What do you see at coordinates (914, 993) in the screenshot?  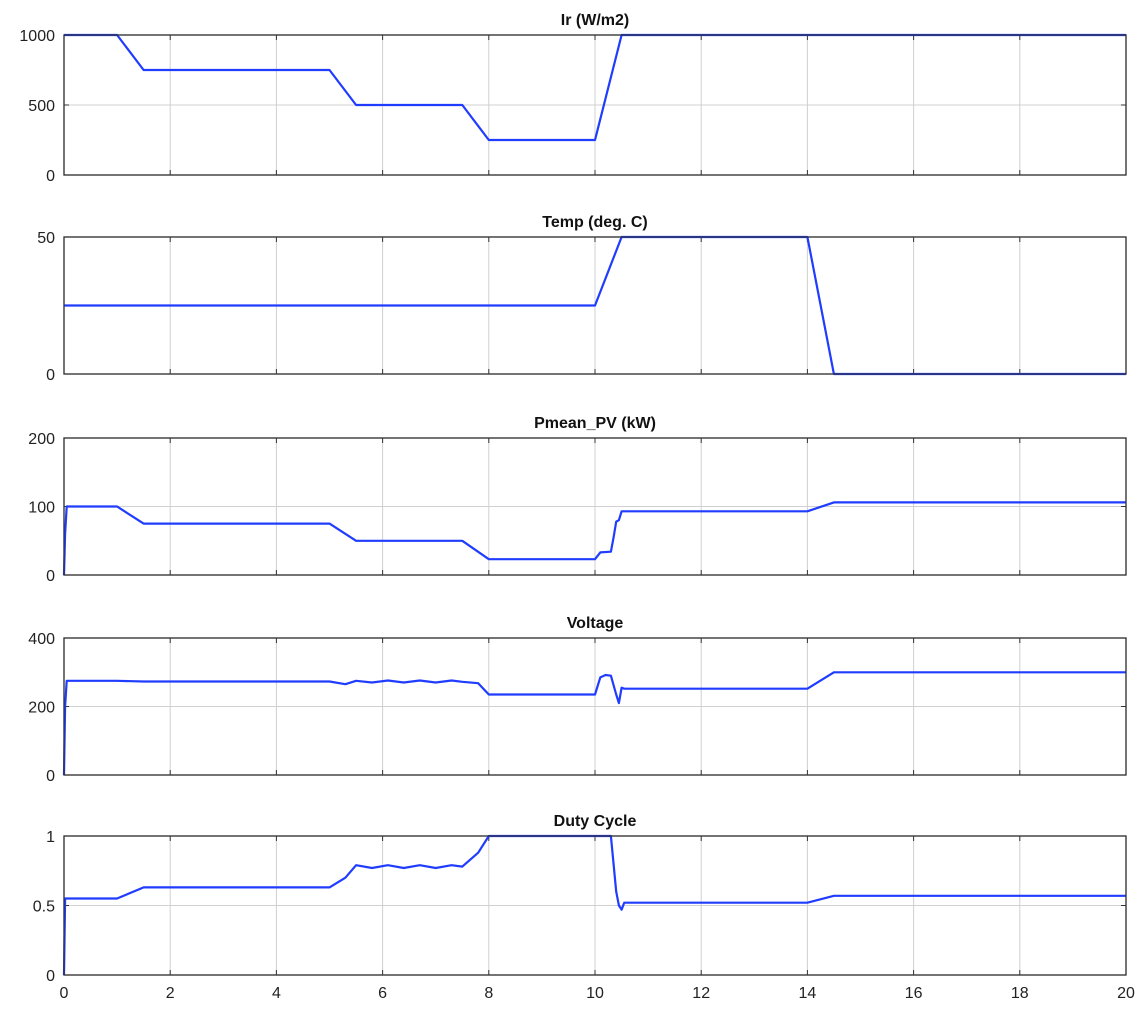 I see `x-tick-label: 16` at bounding box center [914, 993].